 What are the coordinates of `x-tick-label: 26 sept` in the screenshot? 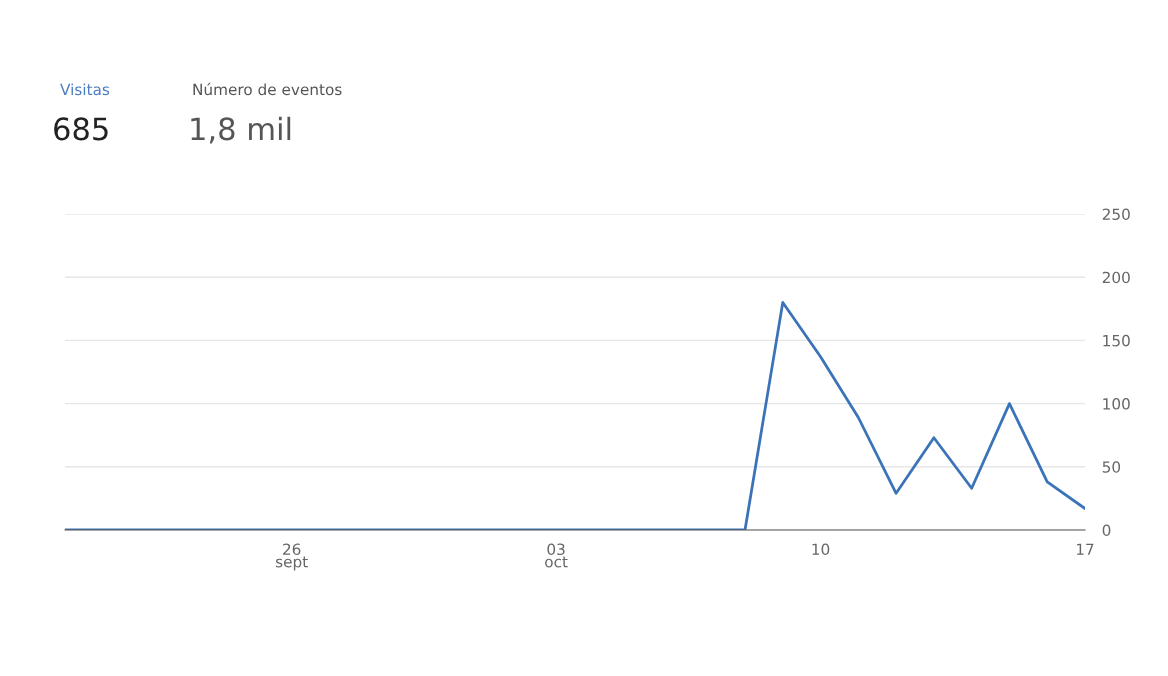 It's located at (291, 557).